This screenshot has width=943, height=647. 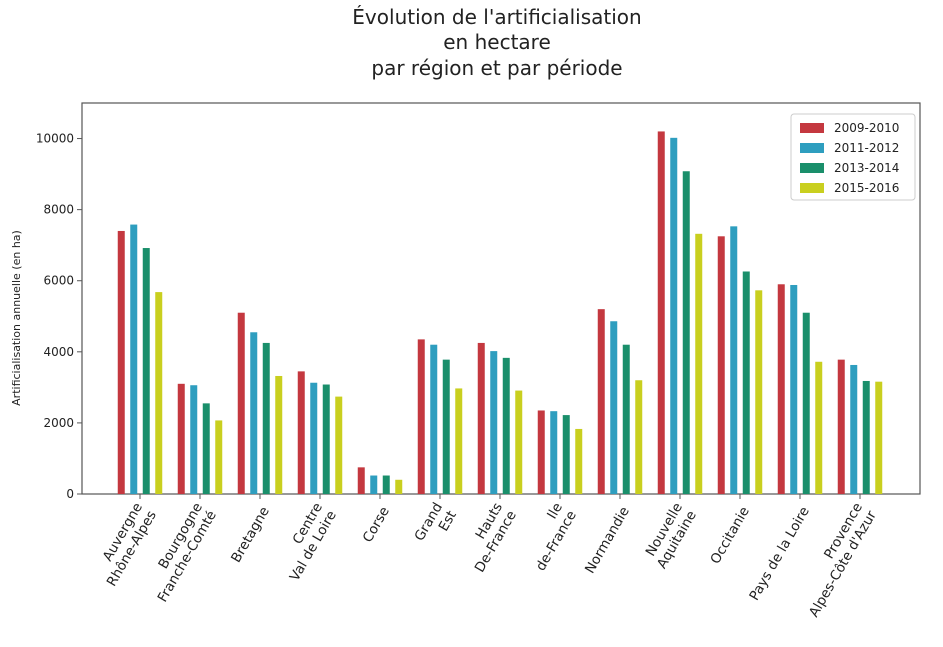 What do you see at coordinates (866, 188) in the screenshot?
I see `legend-label: 2015-2016` at bounding box center [866, 188].